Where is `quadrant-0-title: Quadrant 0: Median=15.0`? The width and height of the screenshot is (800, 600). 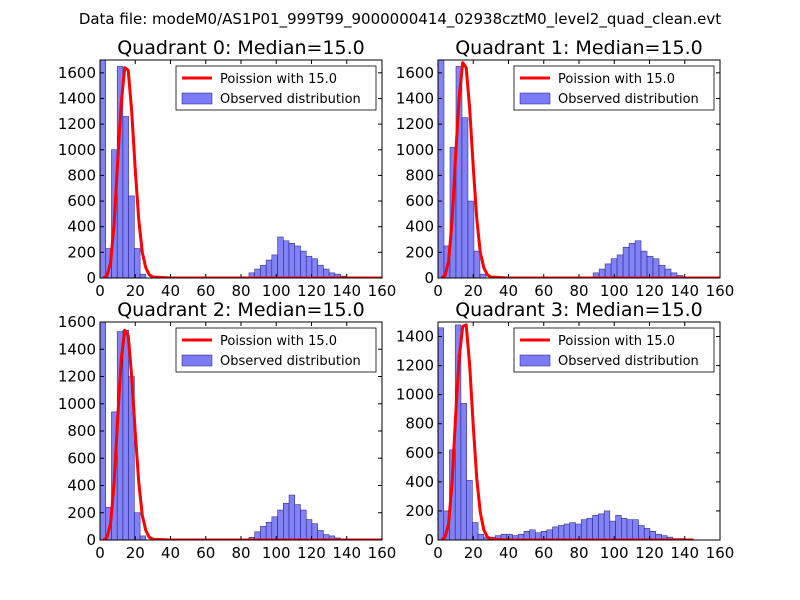 quadrant-0-title: Quadrant 0: Median=15.0 is located at coordinates (241, 48).